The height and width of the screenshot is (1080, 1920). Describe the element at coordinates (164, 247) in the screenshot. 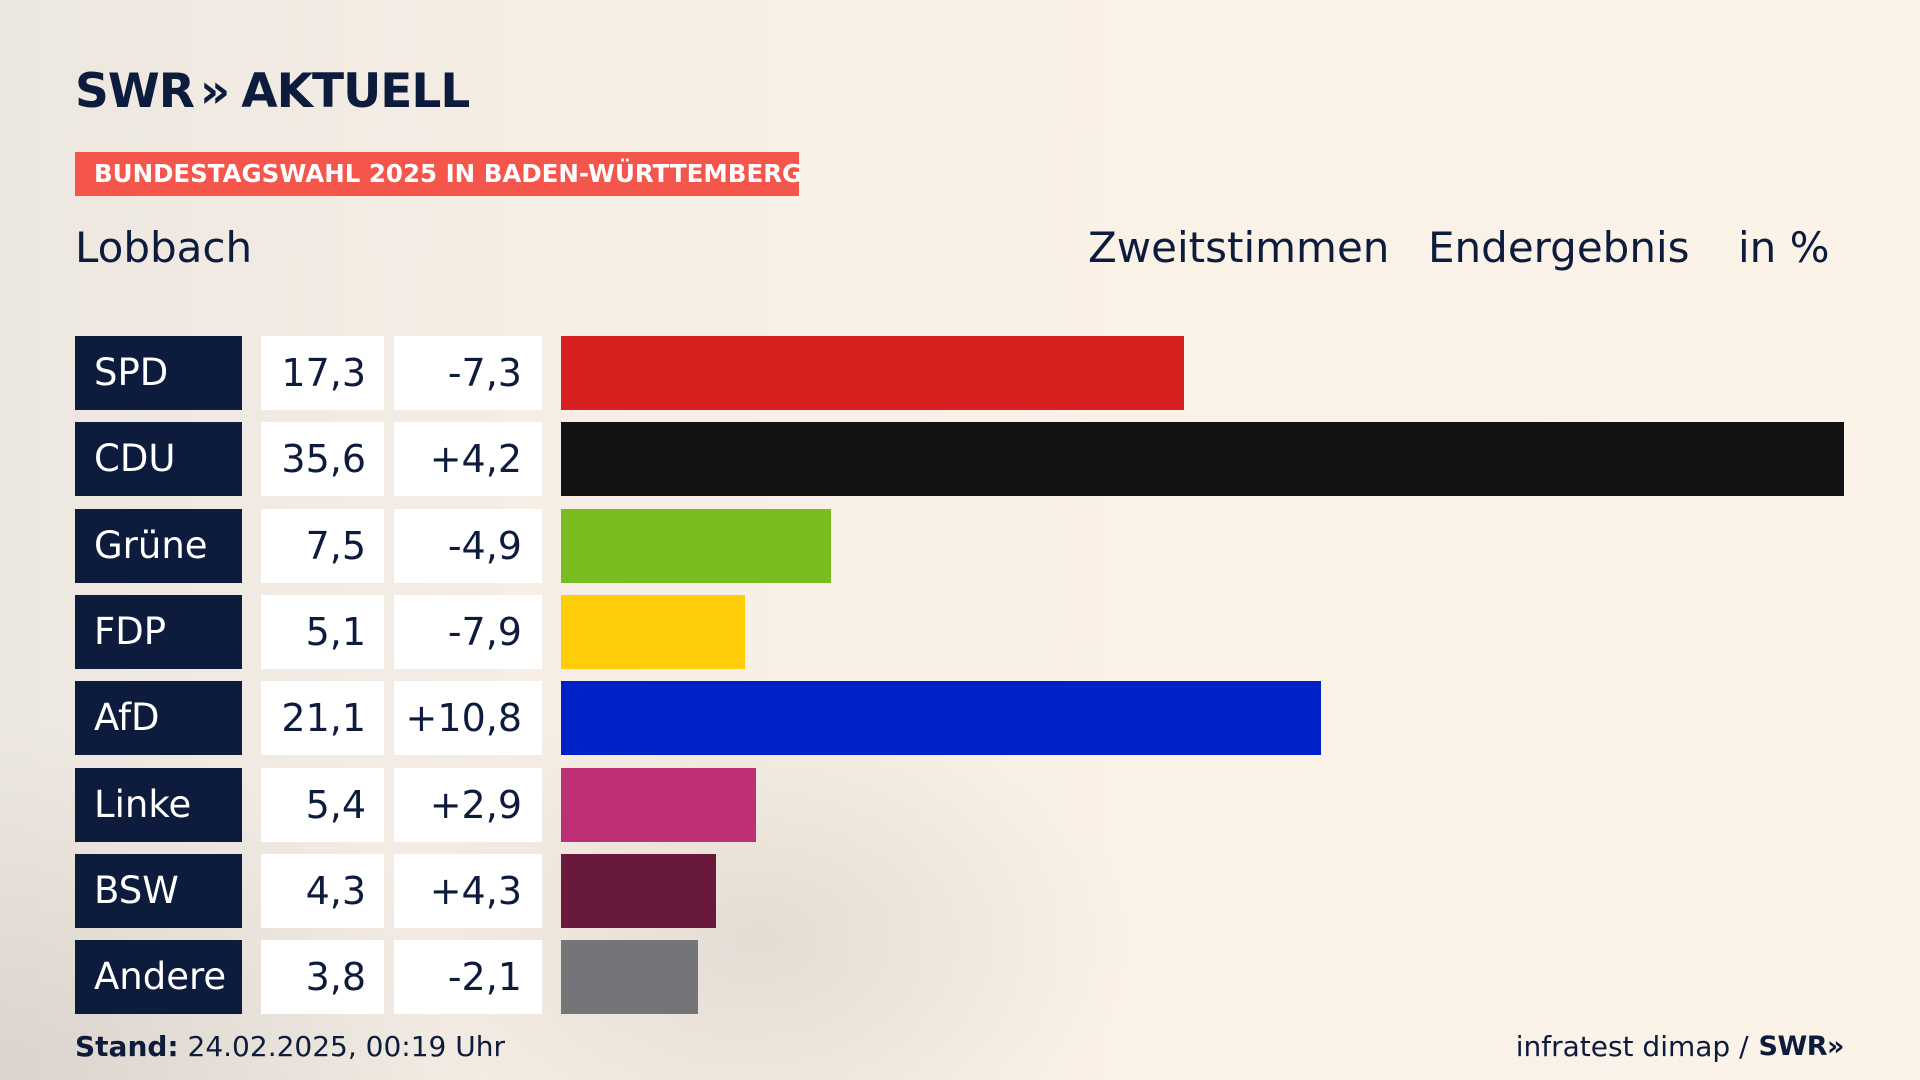

I see `municipality-title: Lobbach` at that location.